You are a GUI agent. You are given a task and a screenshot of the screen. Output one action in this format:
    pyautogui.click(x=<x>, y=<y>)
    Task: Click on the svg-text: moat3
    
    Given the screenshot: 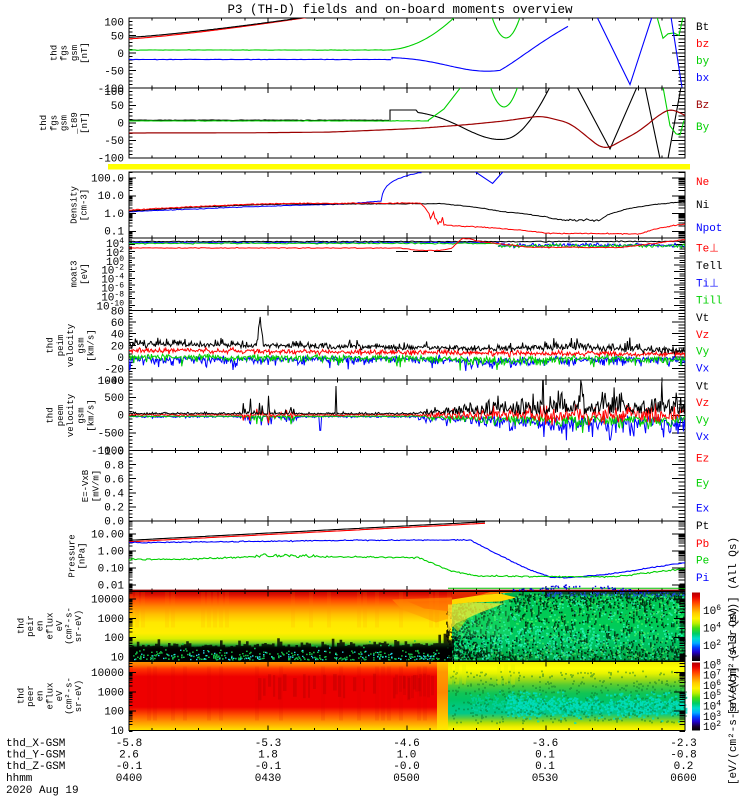 What is the action you would take?
    pyautogui.click(x=75, y=273)
    